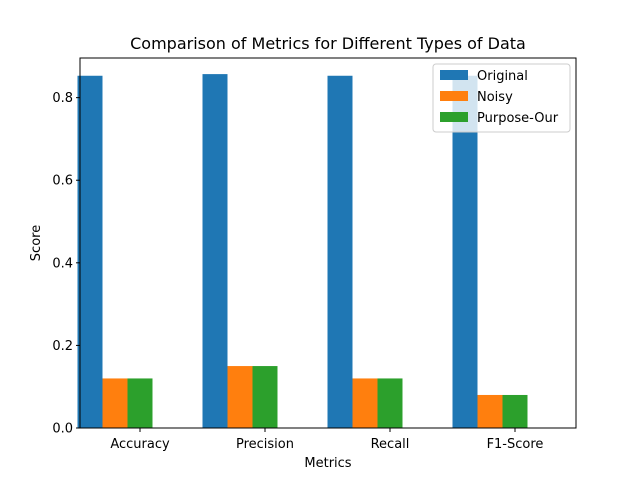 This screenshot has height=480, width=640. I want to click on y-tick-label: 0.6, so click(62, 181).